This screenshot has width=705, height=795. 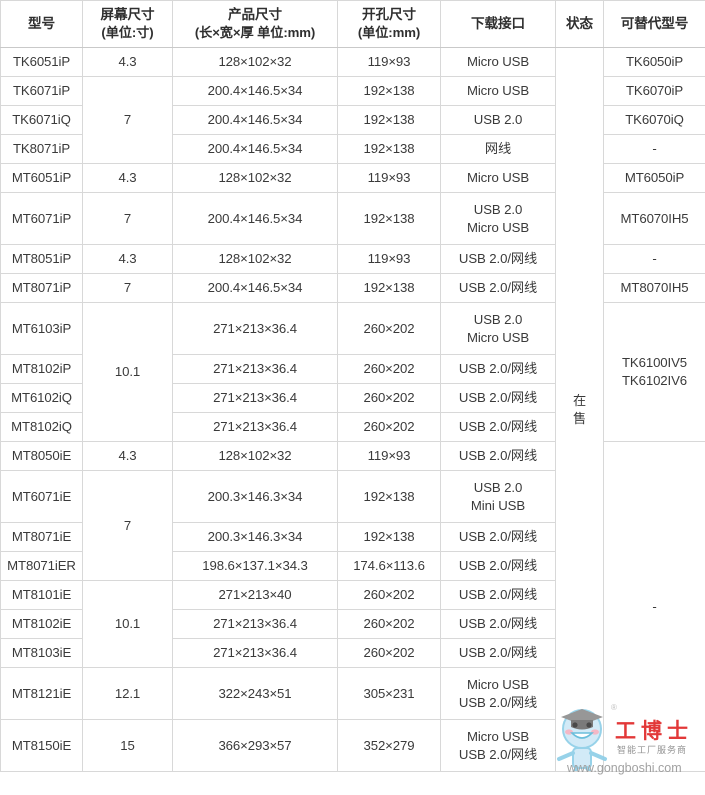 What do you see at coordinates (255, 745) in the screenshot?
I see `cell-line: 366×293×57` at bounding box center [255, 745].